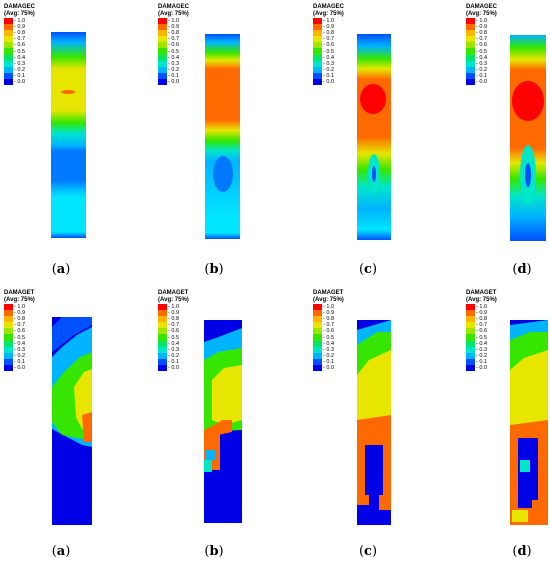 This screenshot has height=570, width=550. What do you see at coordinates (328, 293) in the screenshot?
I see `legend-title: DAMAGET` at bounding box center [328, 293].